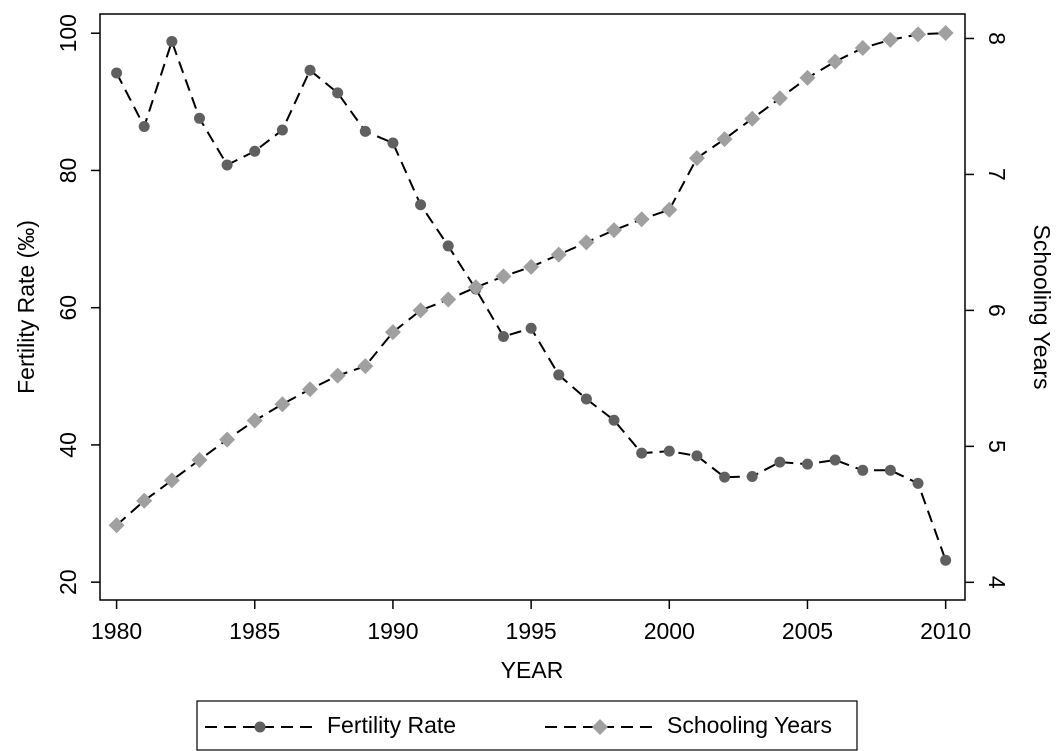 This screenshot has width=1057, height=751. What do you see at coordinates (68, 308) in the screenshot?
I see `y-tick-label: 60` at bounding box center [68, 308].